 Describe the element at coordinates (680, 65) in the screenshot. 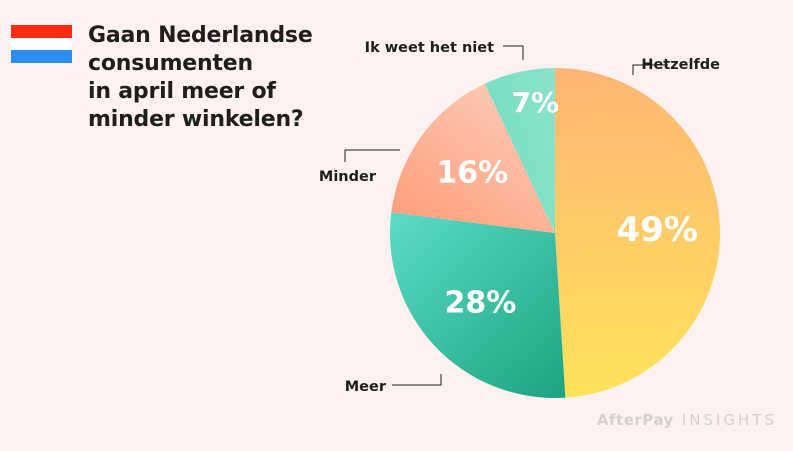

I see `pie-category-label: Hetzelfde` at that location.